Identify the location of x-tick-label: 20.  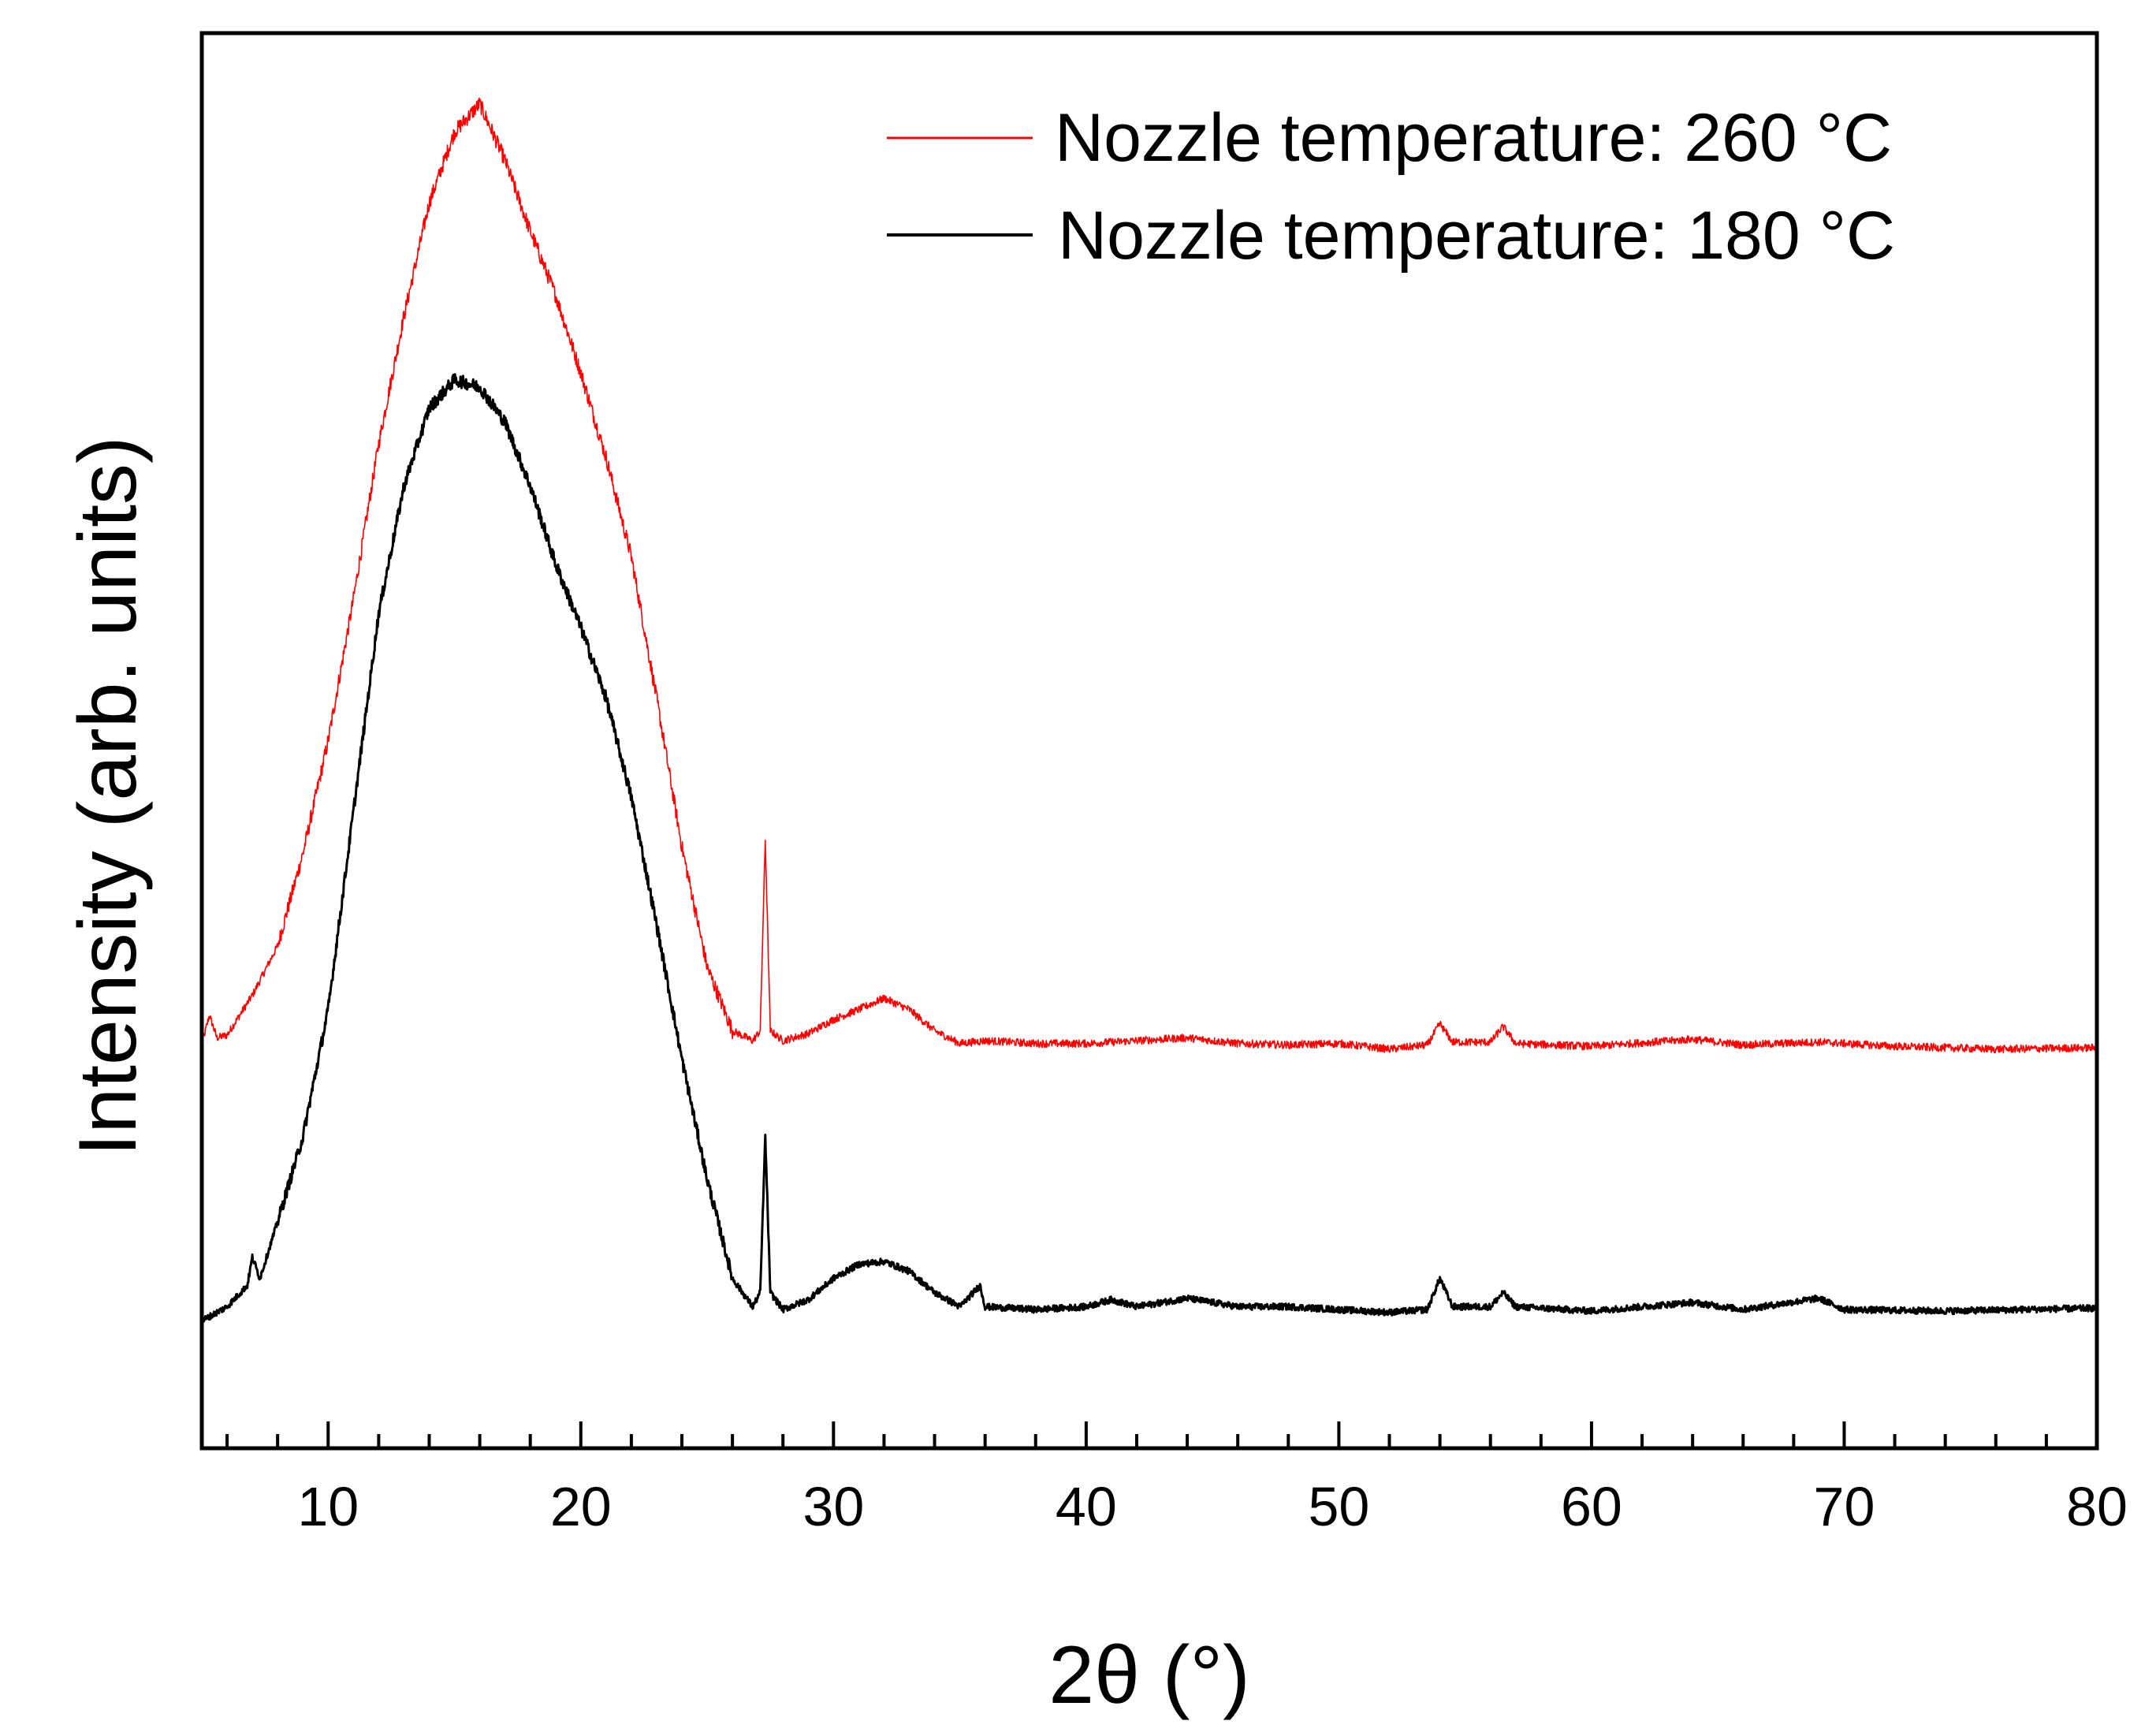
(581, 1506).